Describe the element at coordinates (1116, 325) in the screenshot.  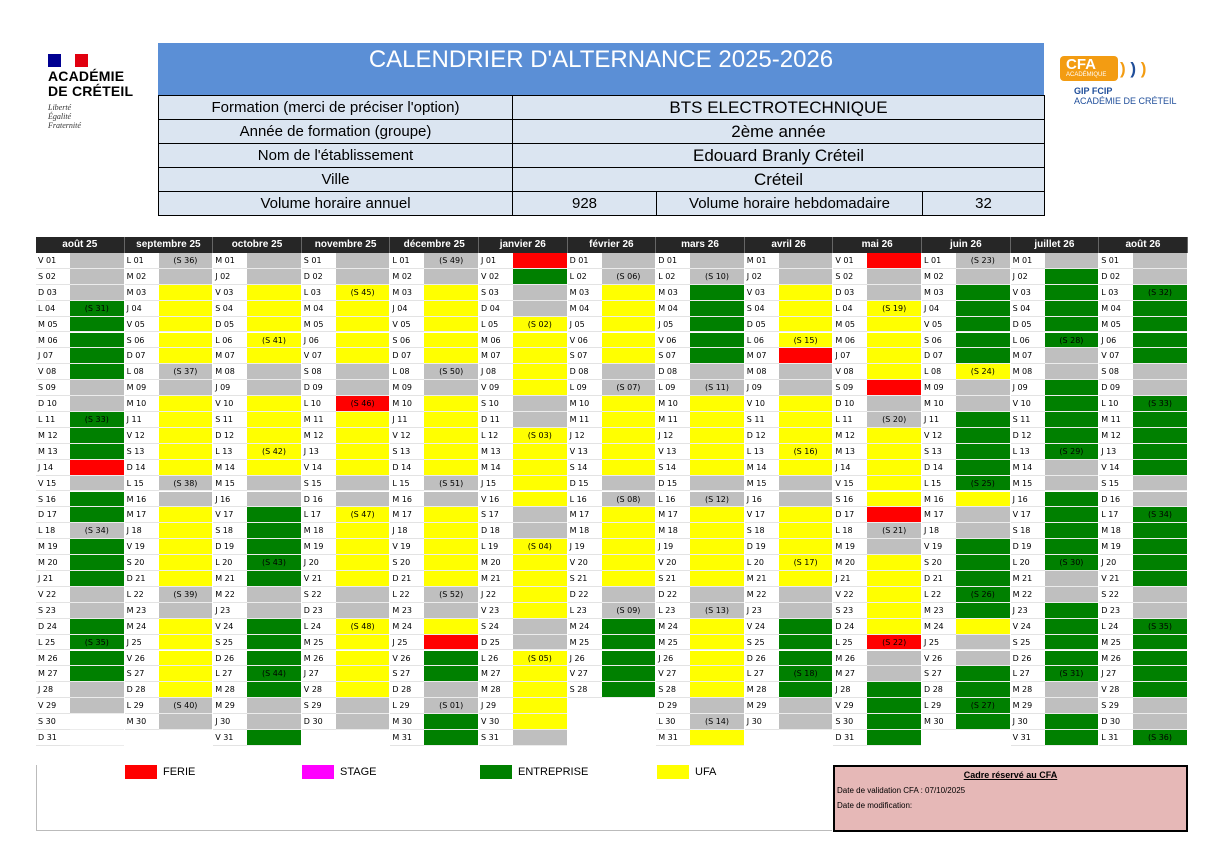
I see `day-label: M 05` at that location.